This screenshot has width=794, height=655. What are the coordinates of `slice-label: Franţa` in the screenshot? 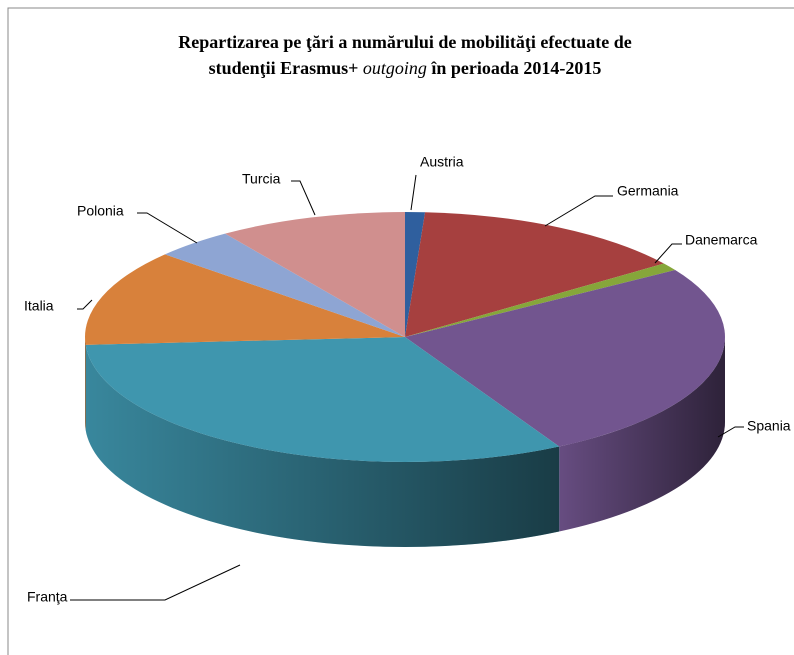 It's located at (47, 597).